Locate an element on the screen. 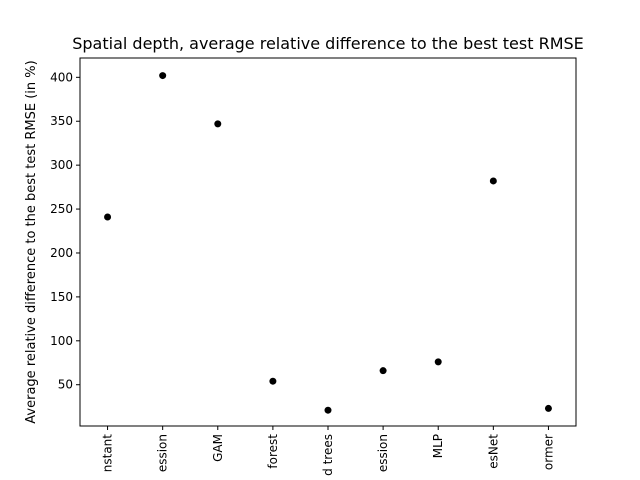 The image size is (640, 480). x-tick-label: nstant is located at coordinates (108, 453).